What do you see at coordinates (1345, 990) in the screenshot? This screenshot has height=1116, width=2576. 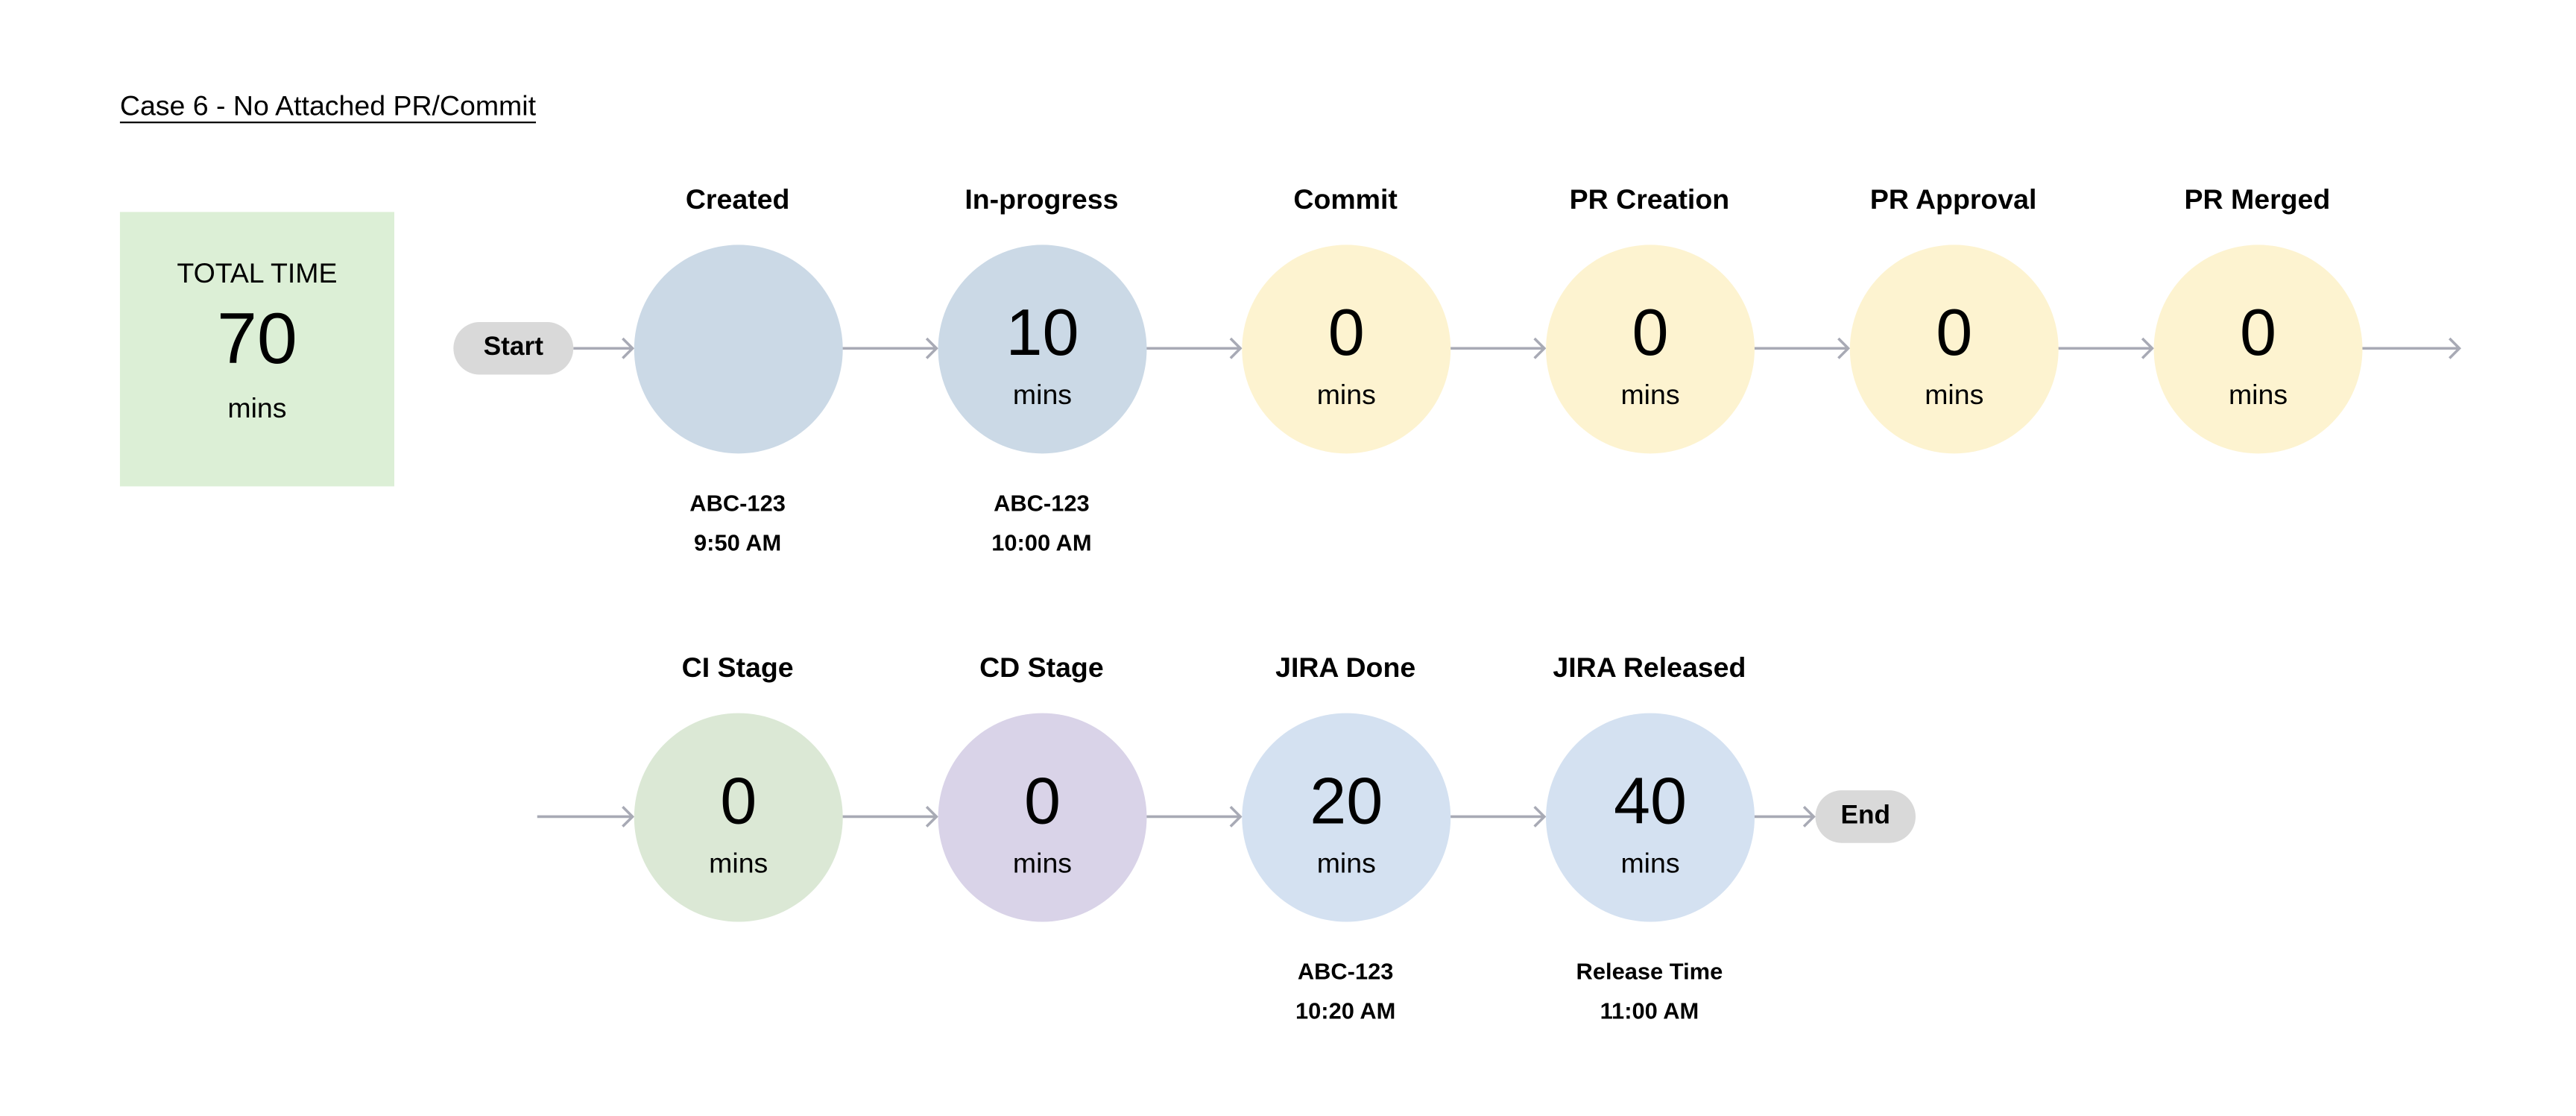 I see `stage-details-jira-done: ABC-123 10:20 AM` at bounding box center [1345, 990].